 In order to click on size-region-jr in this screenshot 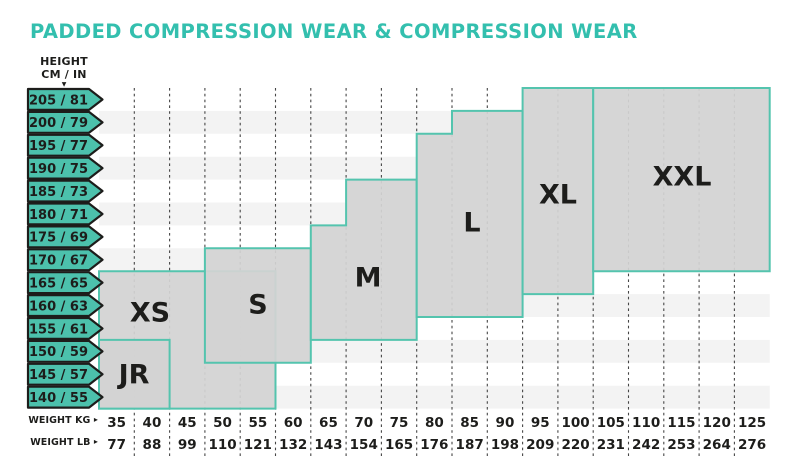, I will do `click(134, 374)`.